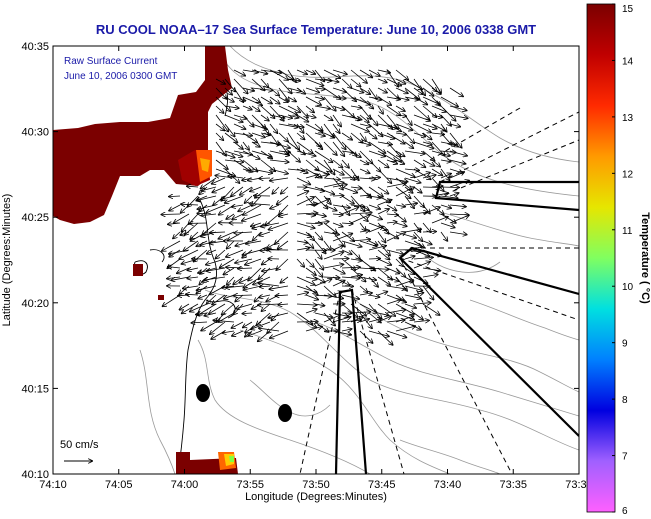 The image size is (651, 519). I want to click on x-axis-title: Longitude (Degrees:Minutes), so click(316, 497).